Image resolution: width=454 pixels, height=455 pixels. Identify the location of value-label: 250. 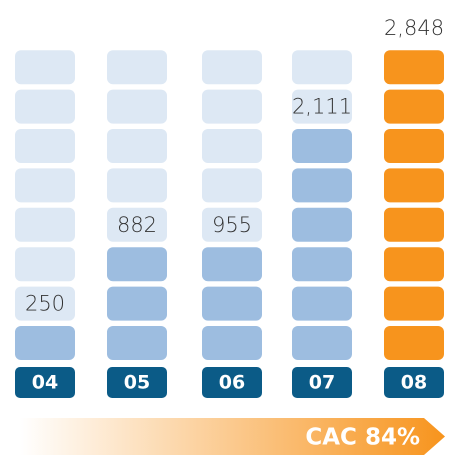
(45, 304).